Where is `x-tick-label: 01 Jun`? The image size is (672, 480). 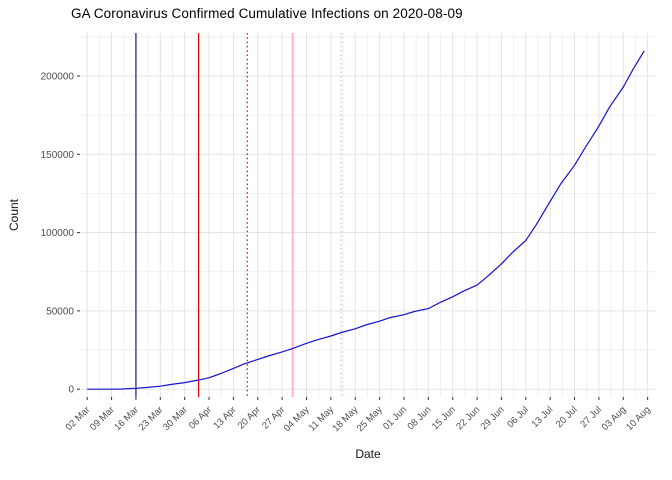
x-tick-label: 01 Jun is located at coordinates (395, 418).